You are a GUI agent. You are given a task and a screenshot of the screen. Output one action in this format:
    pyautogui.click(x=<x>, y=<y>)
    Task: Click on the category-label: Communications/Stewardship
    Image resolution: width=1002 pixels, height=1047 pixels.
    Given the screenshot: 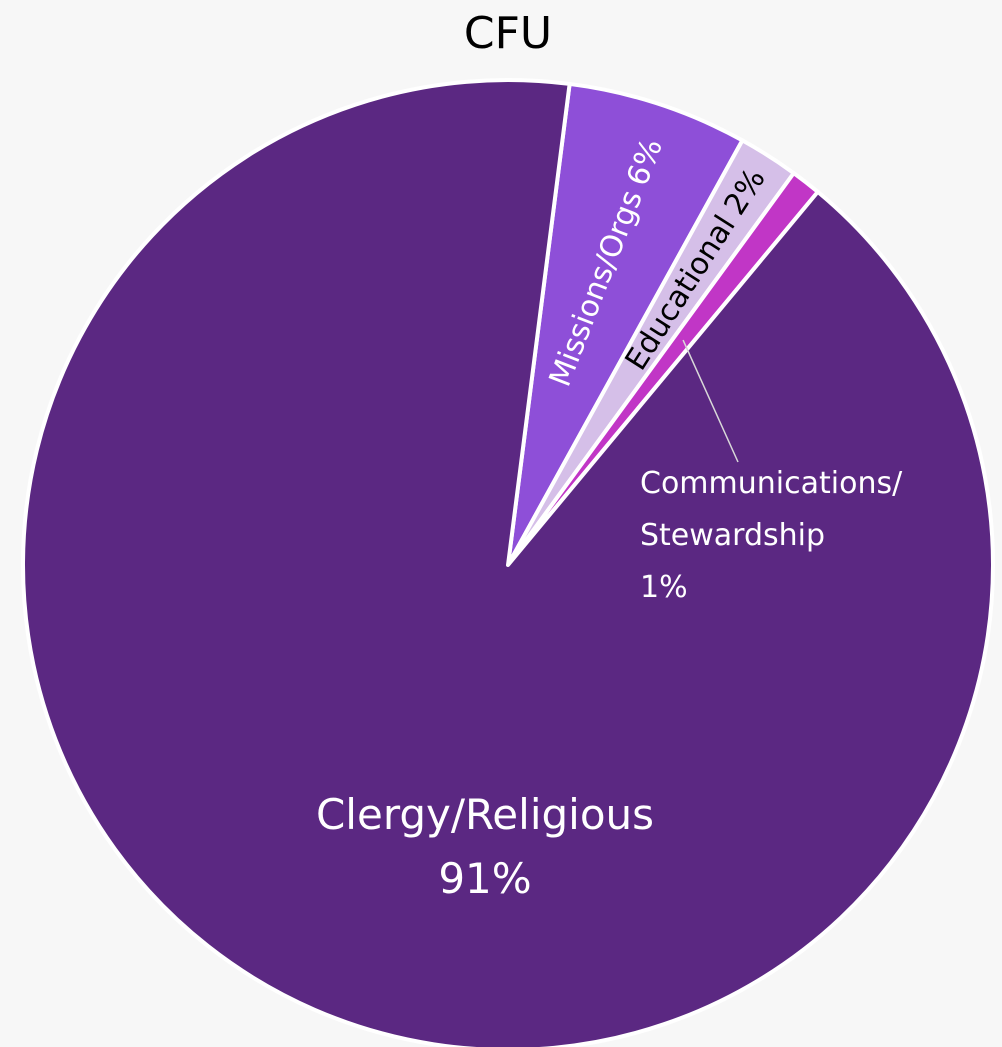 What is the action you would take?
    pyautogui.click(x=771, y=509)
    